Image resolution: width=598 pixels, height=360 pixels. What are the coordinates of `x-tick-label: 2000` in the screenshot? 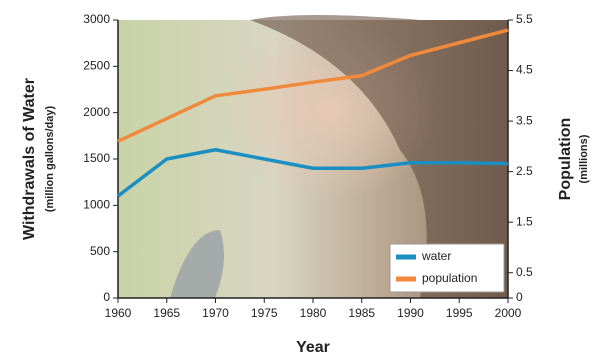 It's located at (508, 313).